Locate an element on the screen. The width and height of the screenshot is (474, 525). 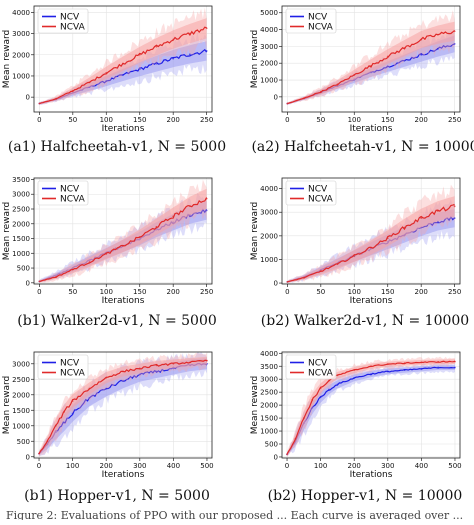
y-tick-label: 2500 is located at coordinates (21, 210).